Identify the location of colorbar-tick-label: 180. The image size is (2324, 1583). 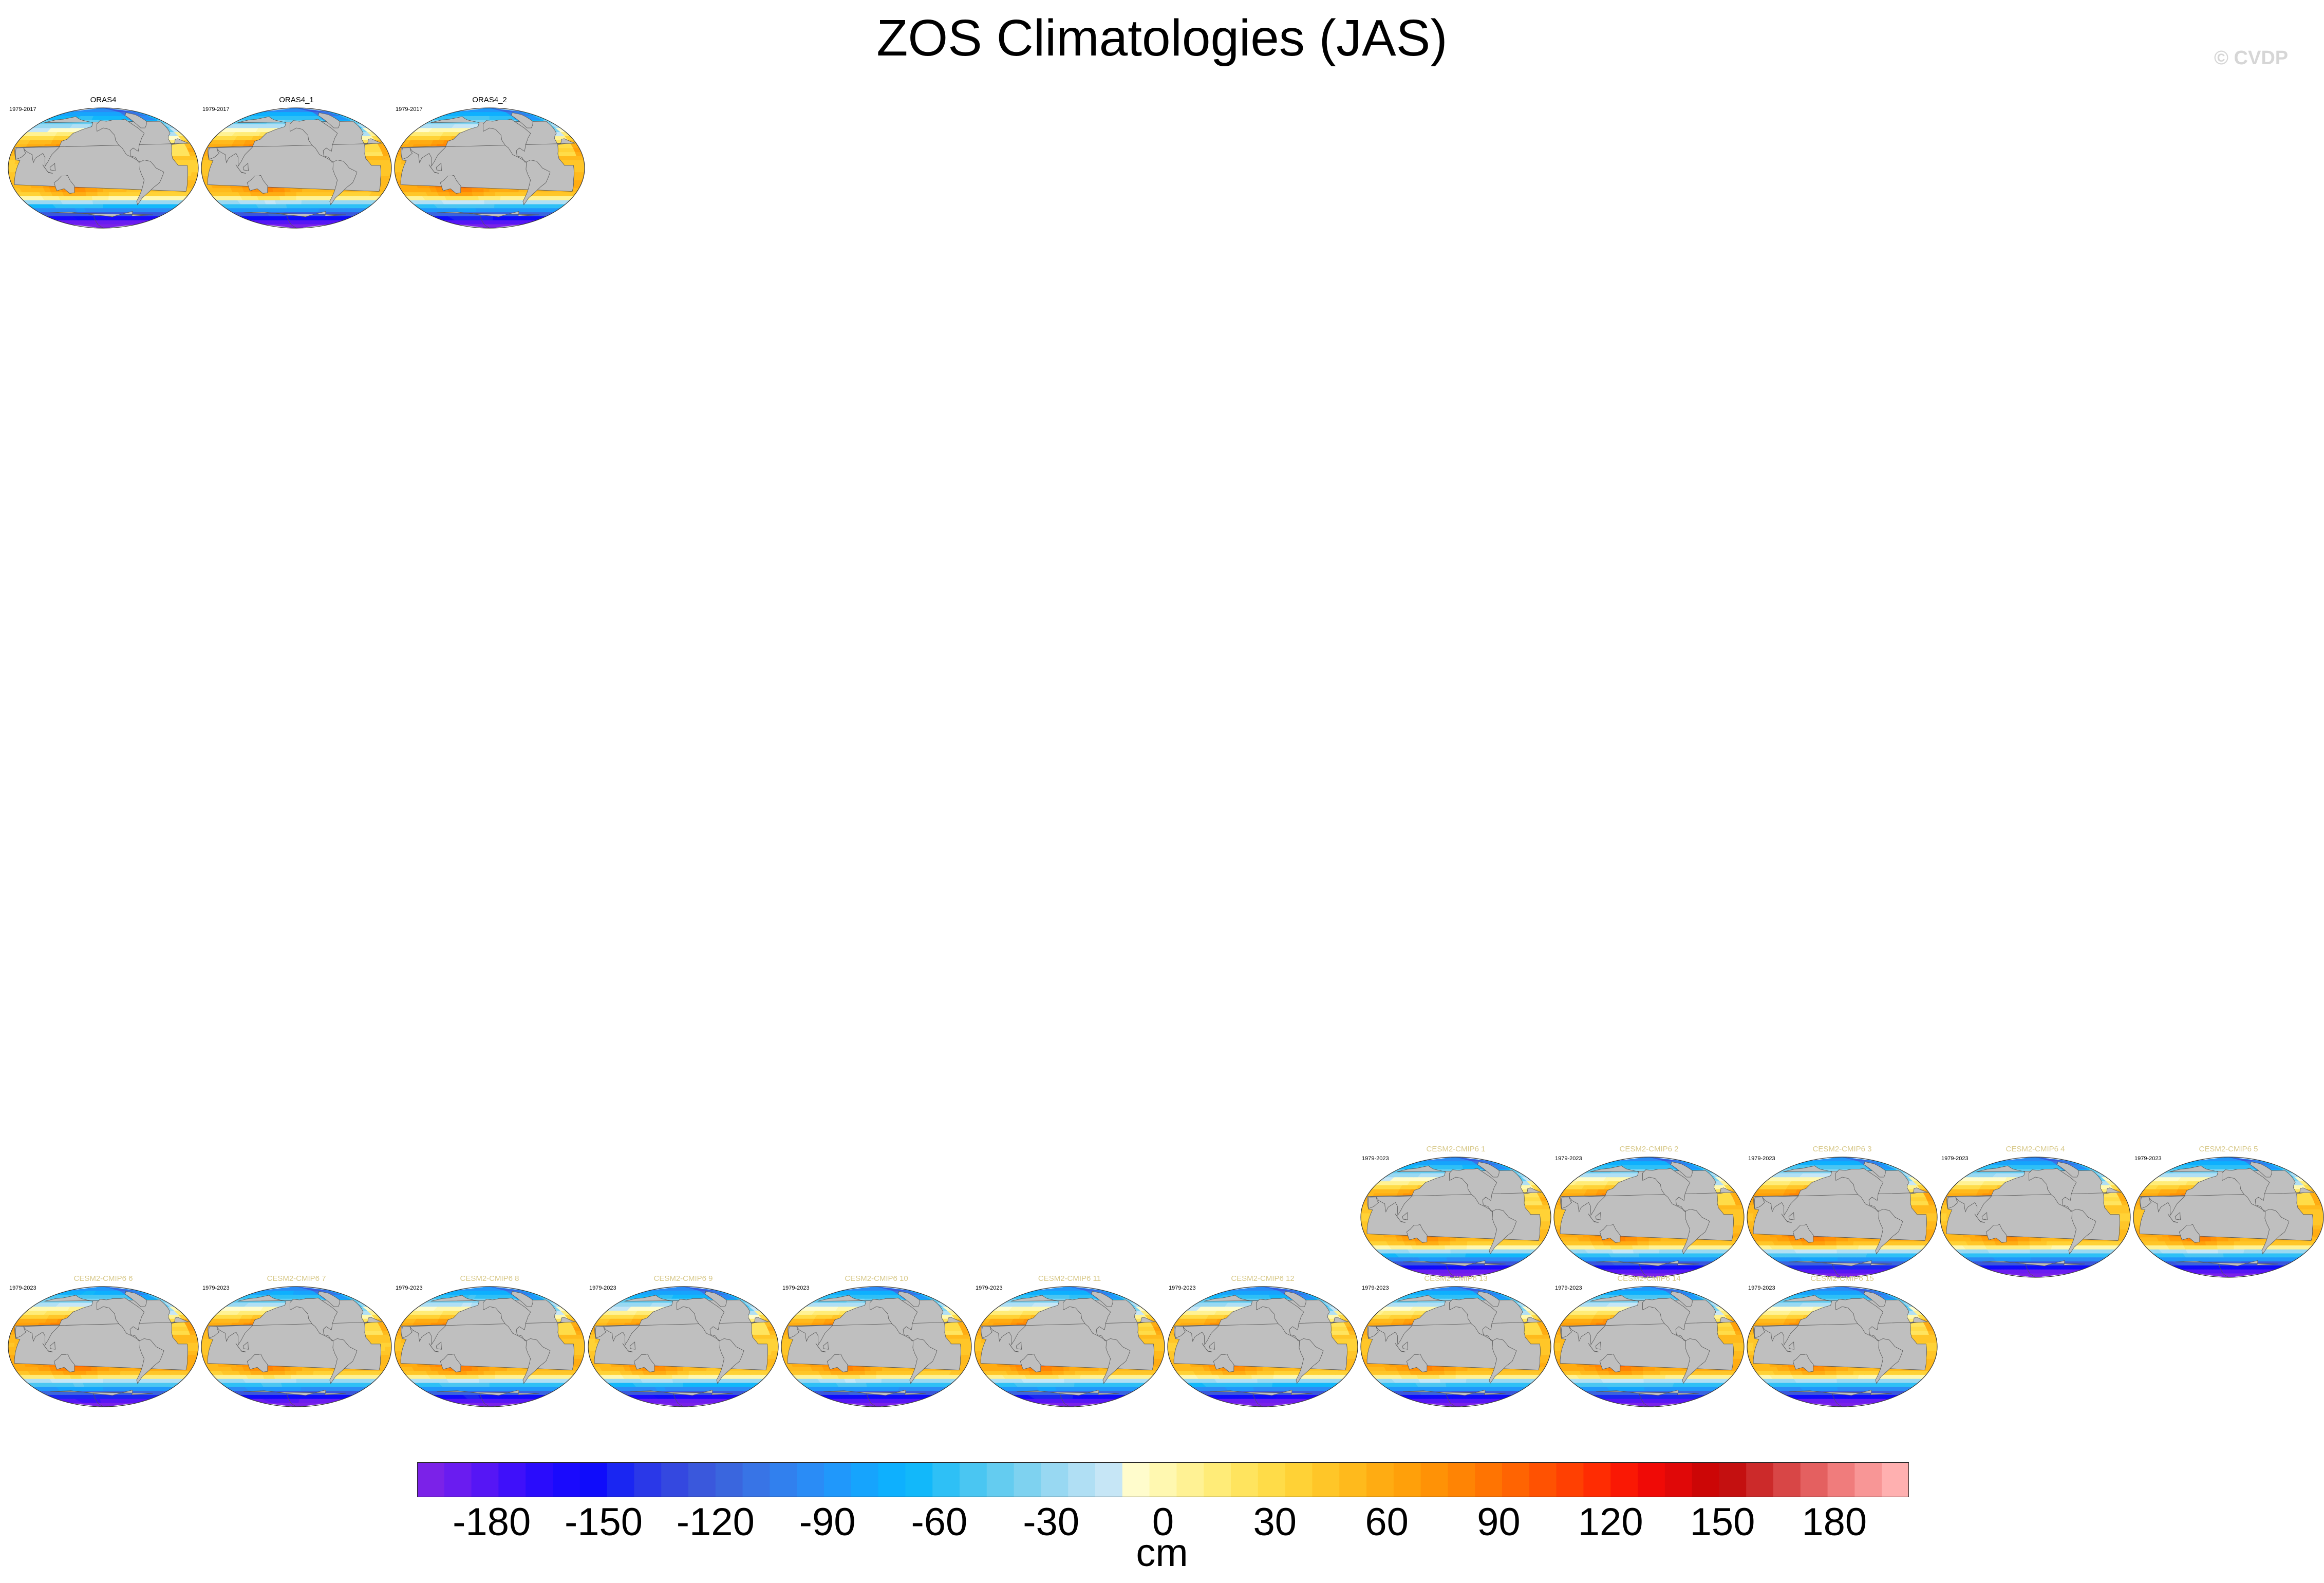
(1834, 1522).